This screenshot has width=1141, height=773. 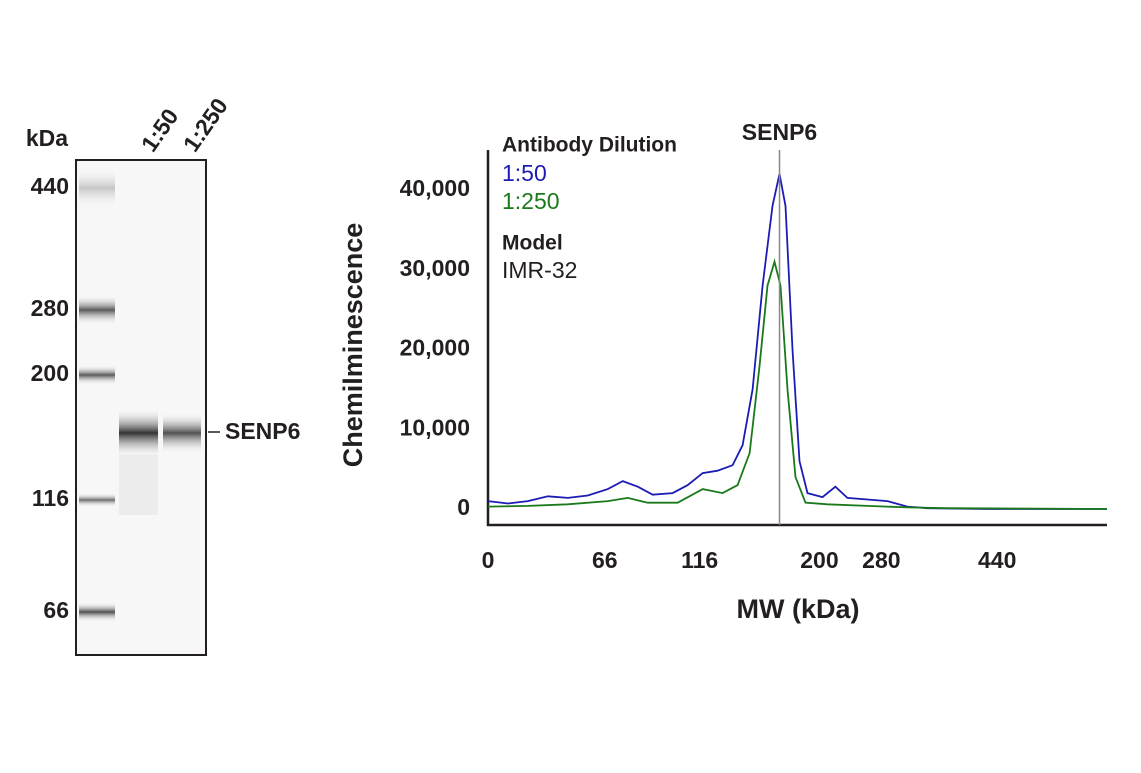 What do you see at coordinates (488, 560) in the screenshot?
I see `x-tick-label: 0` at bounding box center [488, 560].